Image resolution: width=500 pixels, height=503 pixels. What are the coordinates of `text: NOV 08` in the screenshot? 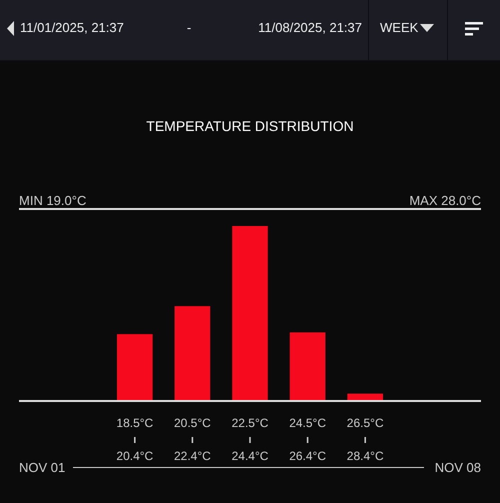 It's located at (457, 468).